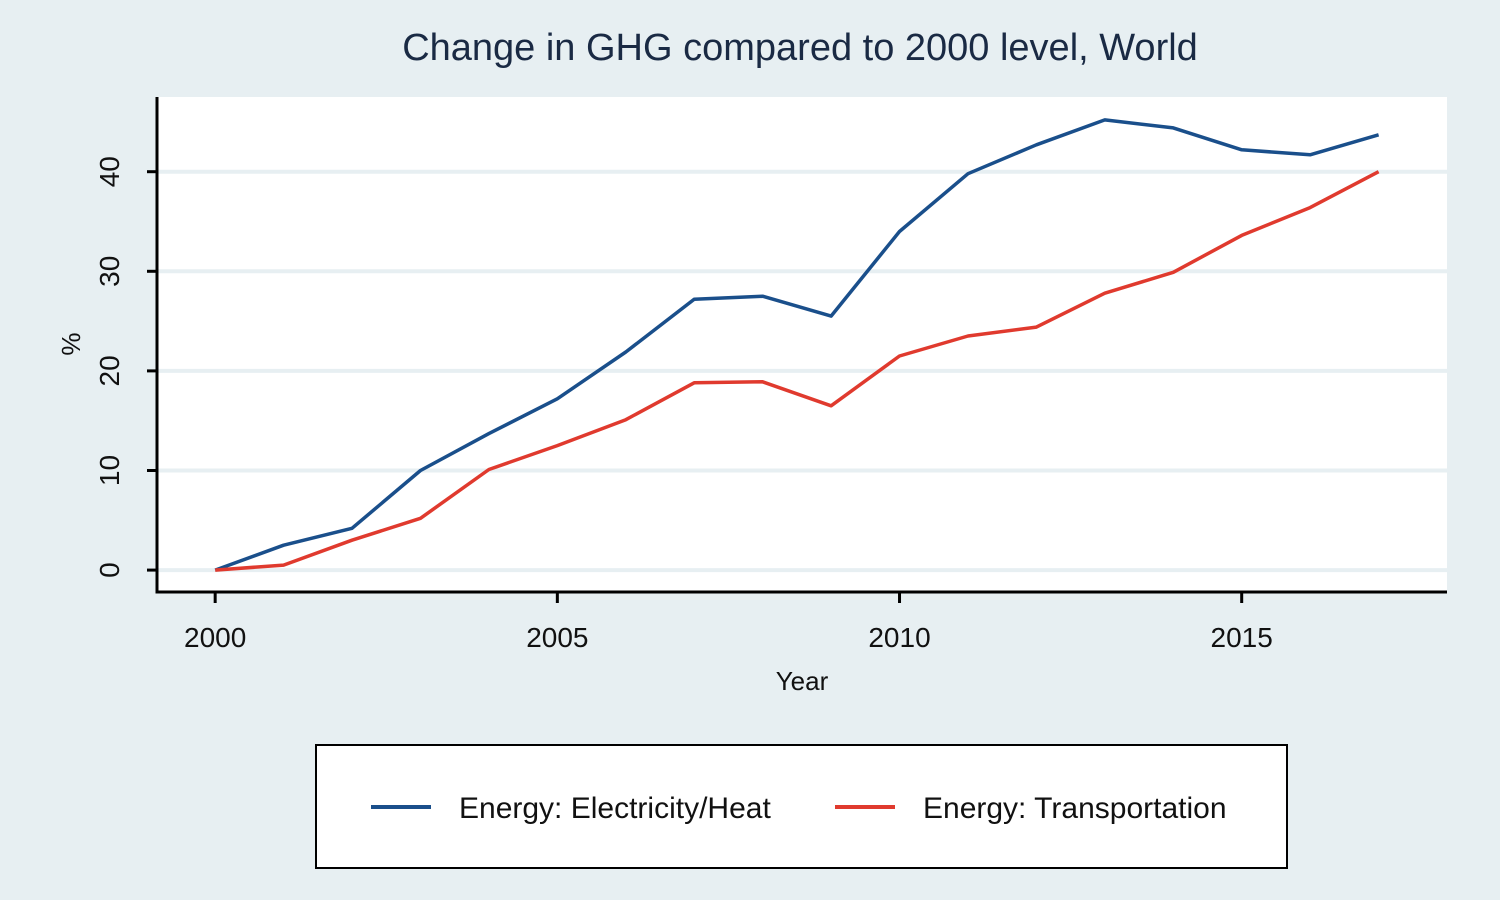 This screenshot has height=900, width=1500. What do you see at coordinates (1075, 808) in the screenshot?
I see `legend-label-2: Energy: Transportation` at bounding box center [1075, 808].